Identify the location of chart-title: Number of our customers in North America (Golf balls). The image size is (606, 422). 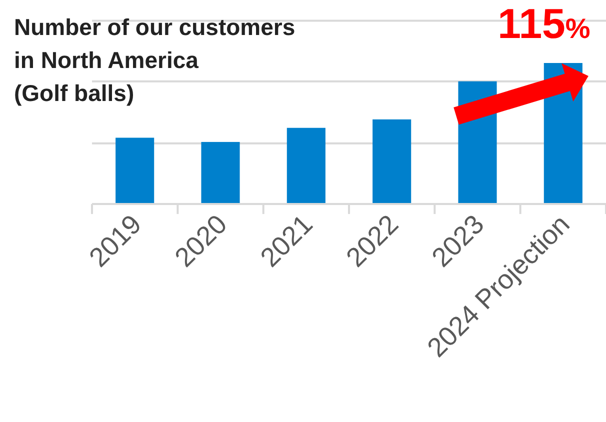
(155, 60).